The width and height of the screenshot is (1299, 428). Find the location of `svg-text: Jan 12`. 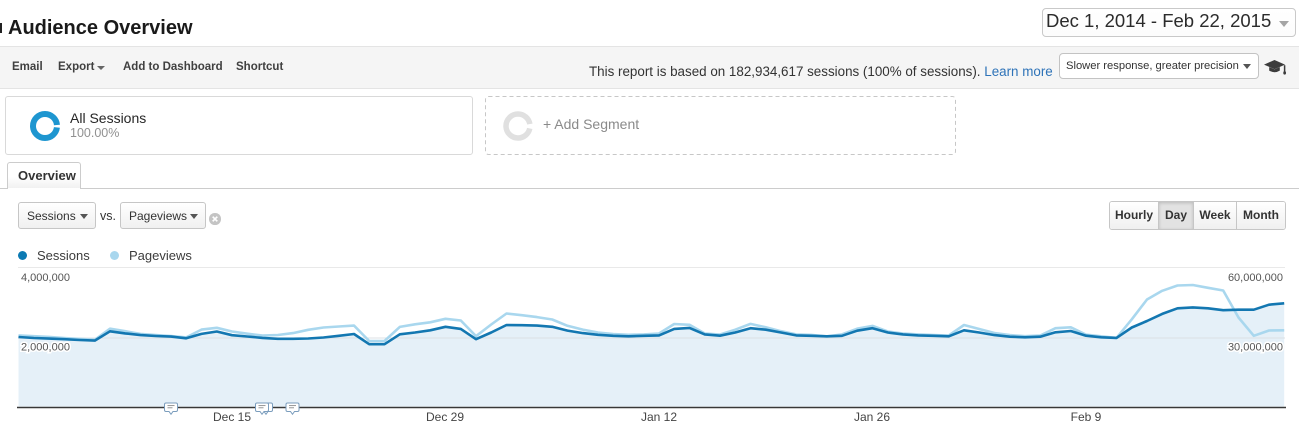

svg-text: Jan 12 is located at coordinates (659, 417).